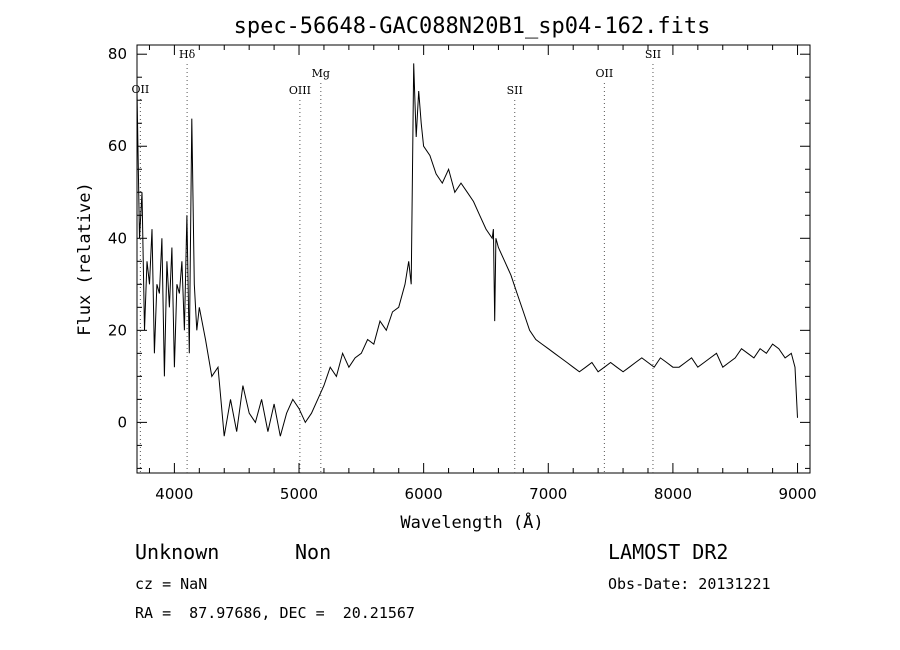 The image size is (900, 650). What do you see at coordinates (548, 494) in the screenshot?
I see `x-tick-label: 7000` at bounding box center [548, 494].